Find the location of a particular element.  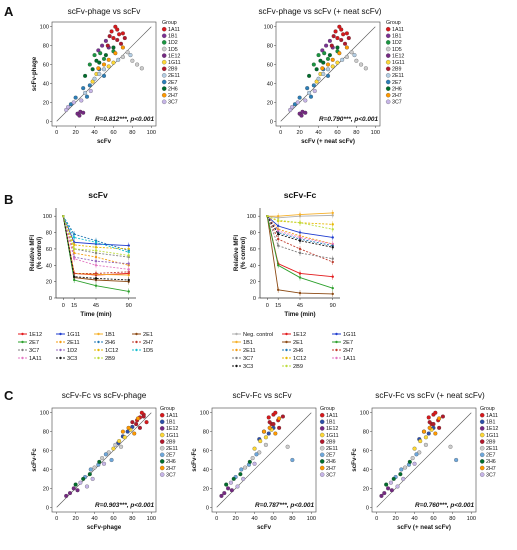

x-tick-label: 20 is located at coordinates (236, 519).